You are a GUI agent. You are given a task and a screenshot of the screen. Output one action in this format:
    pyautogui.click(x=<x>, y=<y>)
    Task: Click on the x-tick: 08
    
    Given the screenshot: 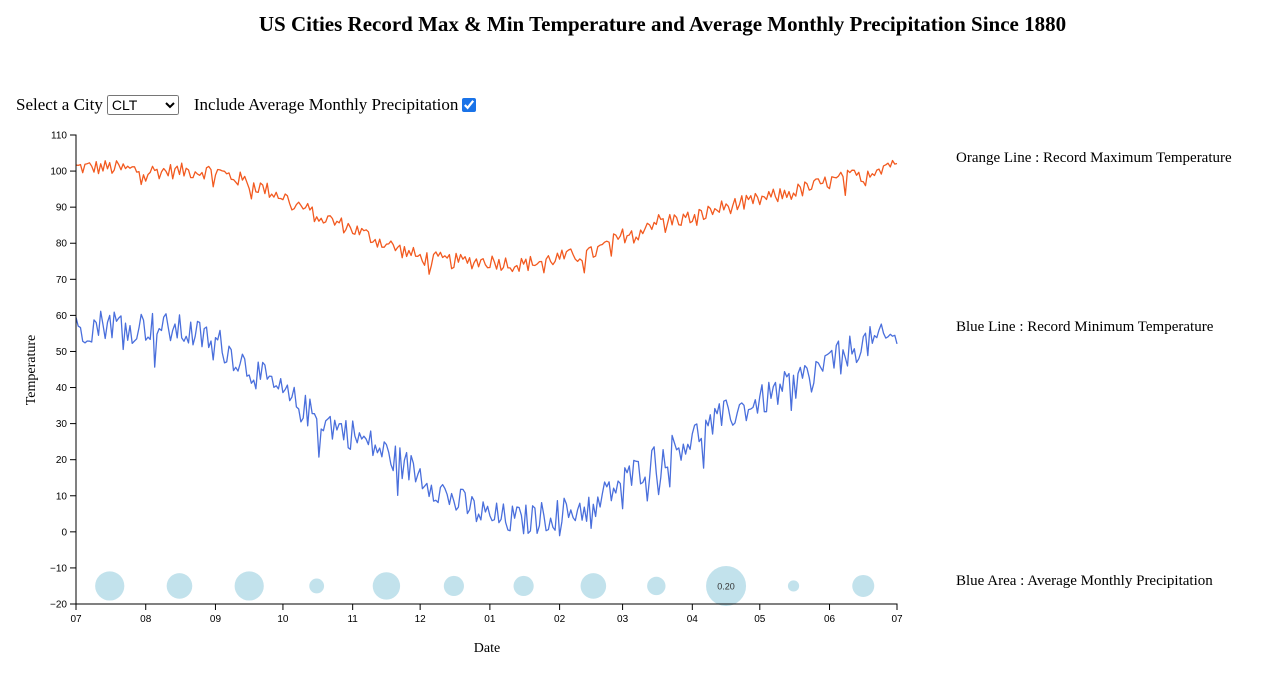 What is the action you would take?
    pyautogui.click(x=146, y=614)
    